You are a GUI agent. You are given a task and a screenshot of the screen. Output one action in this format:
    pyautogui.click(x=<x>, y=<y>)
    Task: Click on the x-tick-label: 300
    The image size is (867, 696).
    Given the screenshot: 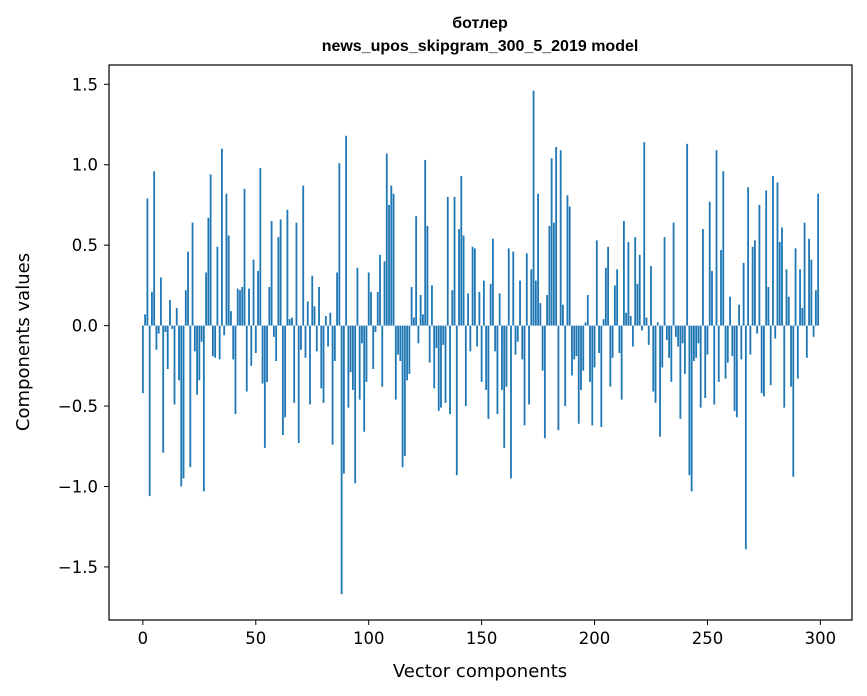 What is the action you would take?
    pyautogui.click(x=821, y=638)
    